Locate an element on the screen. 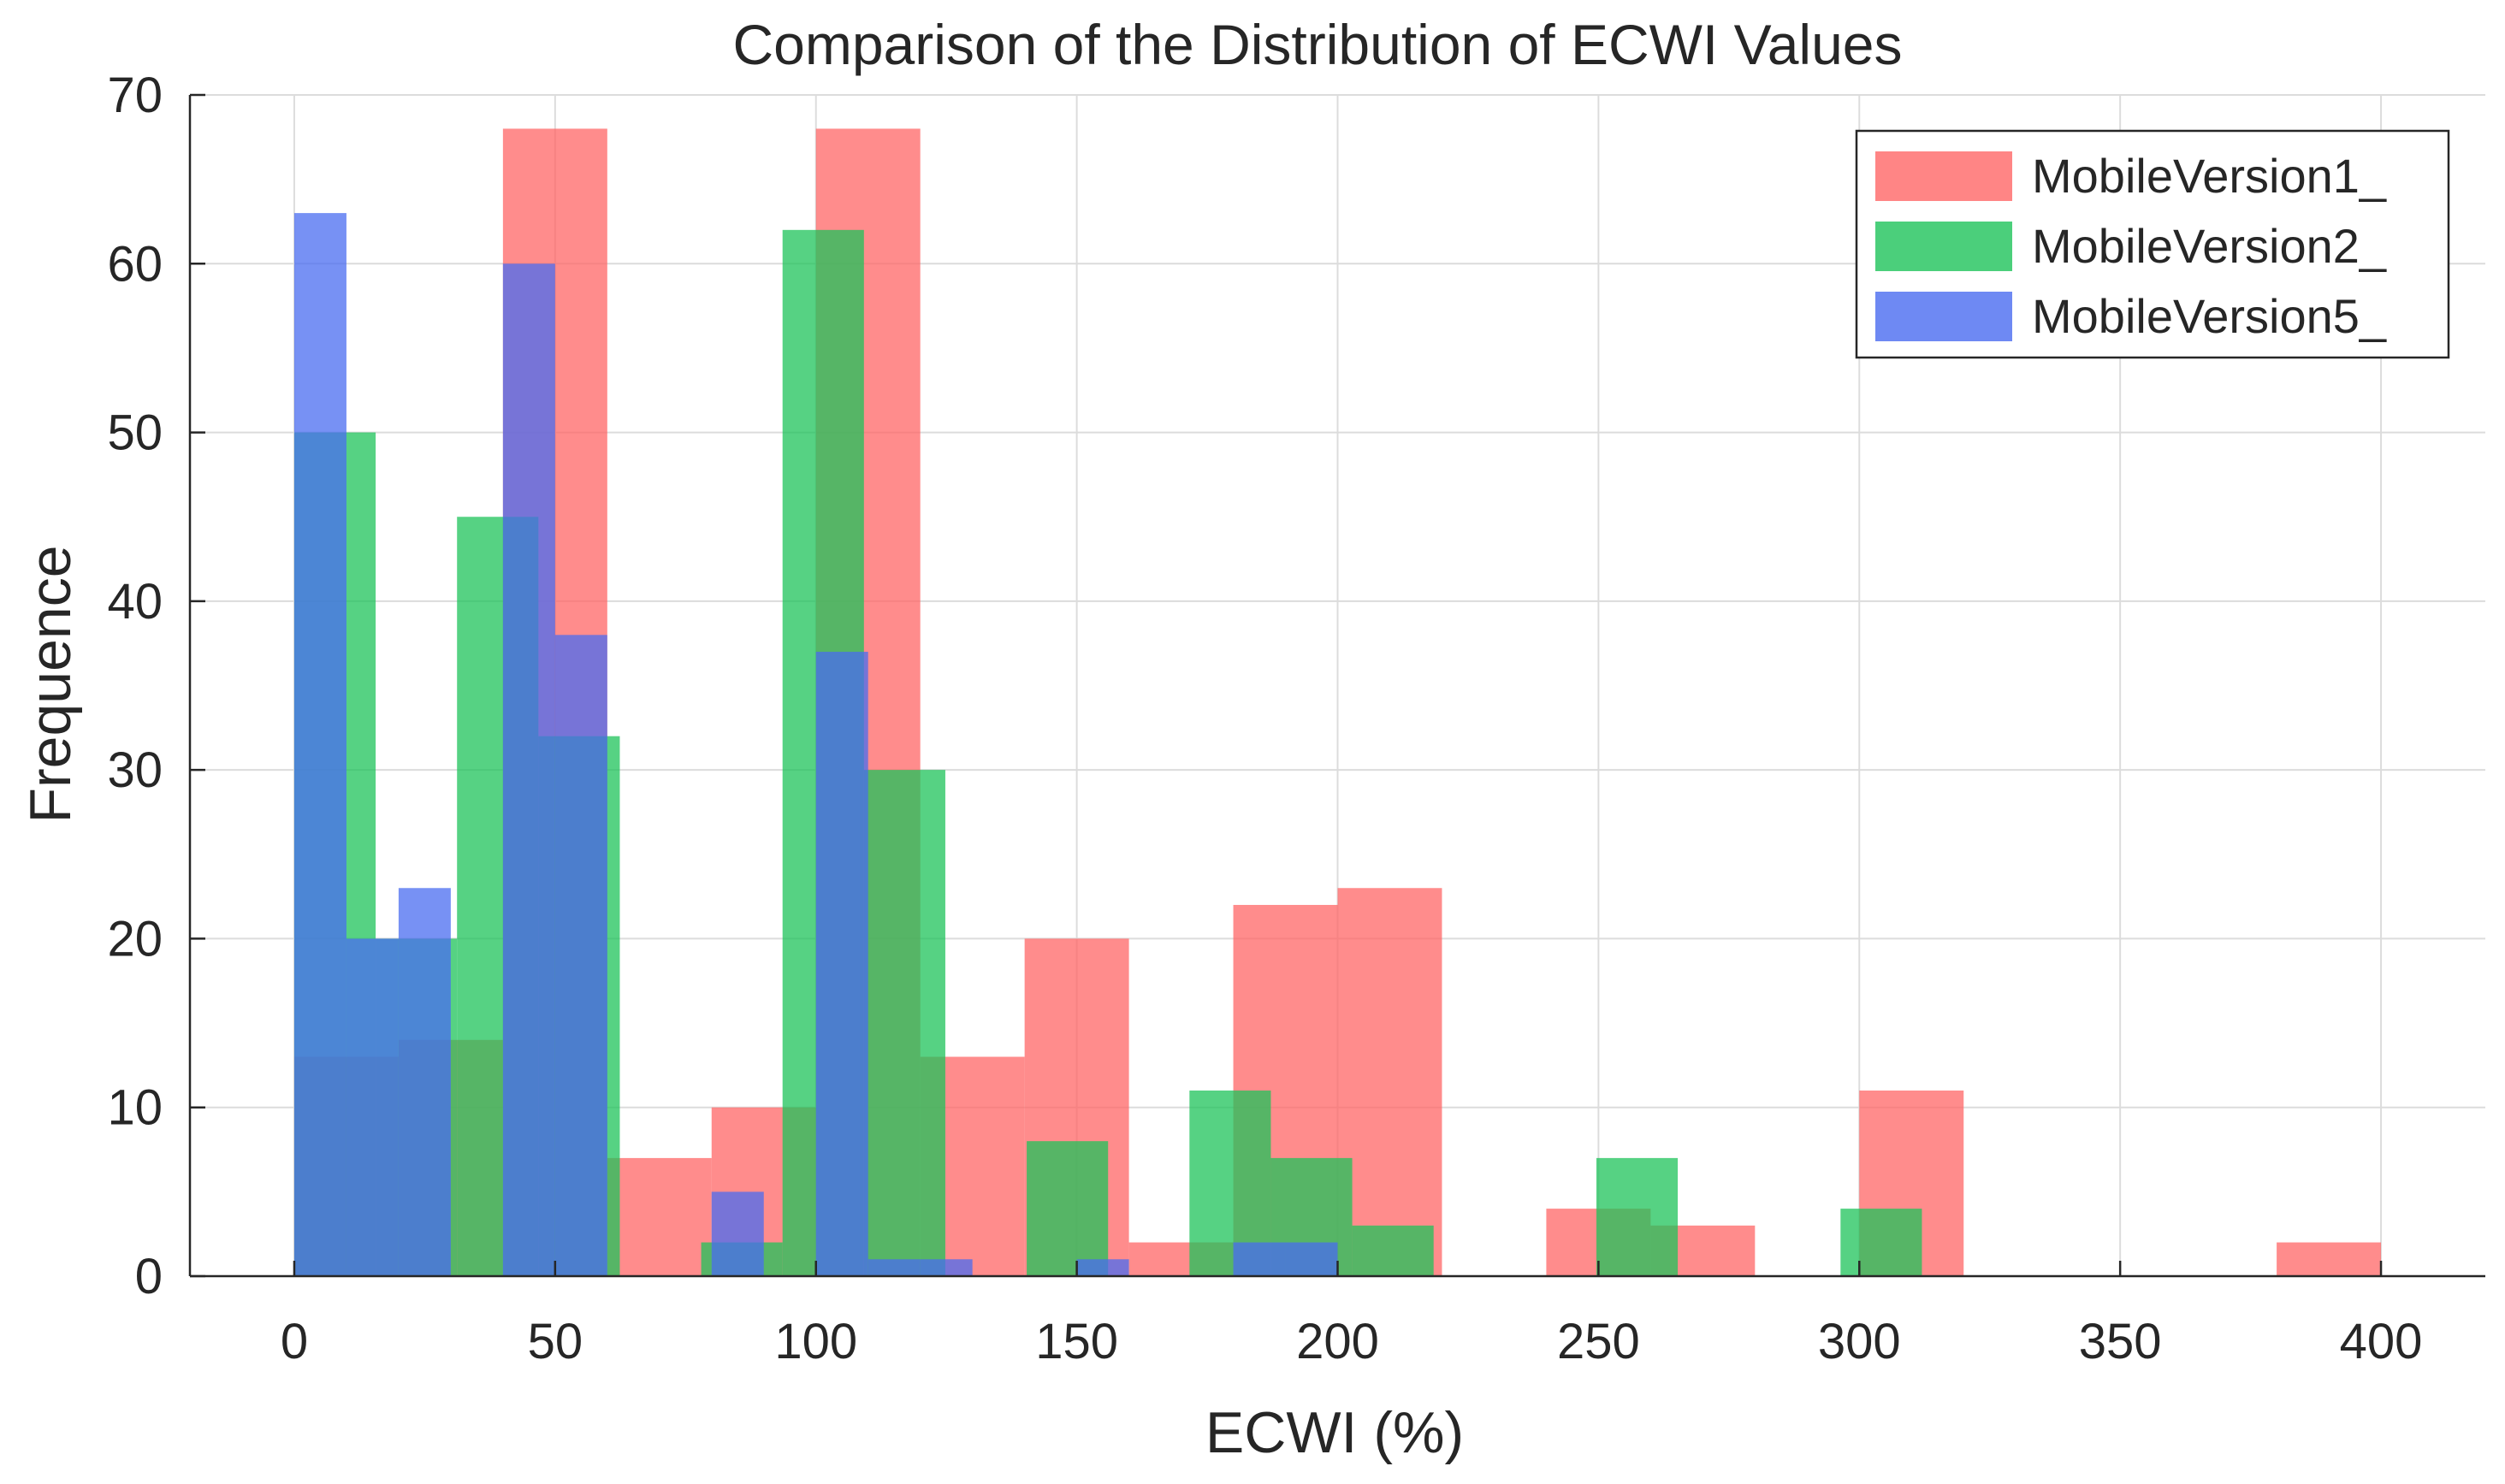  x-axis-label: ECWI (%) is located at coordinates (1335, 1432).